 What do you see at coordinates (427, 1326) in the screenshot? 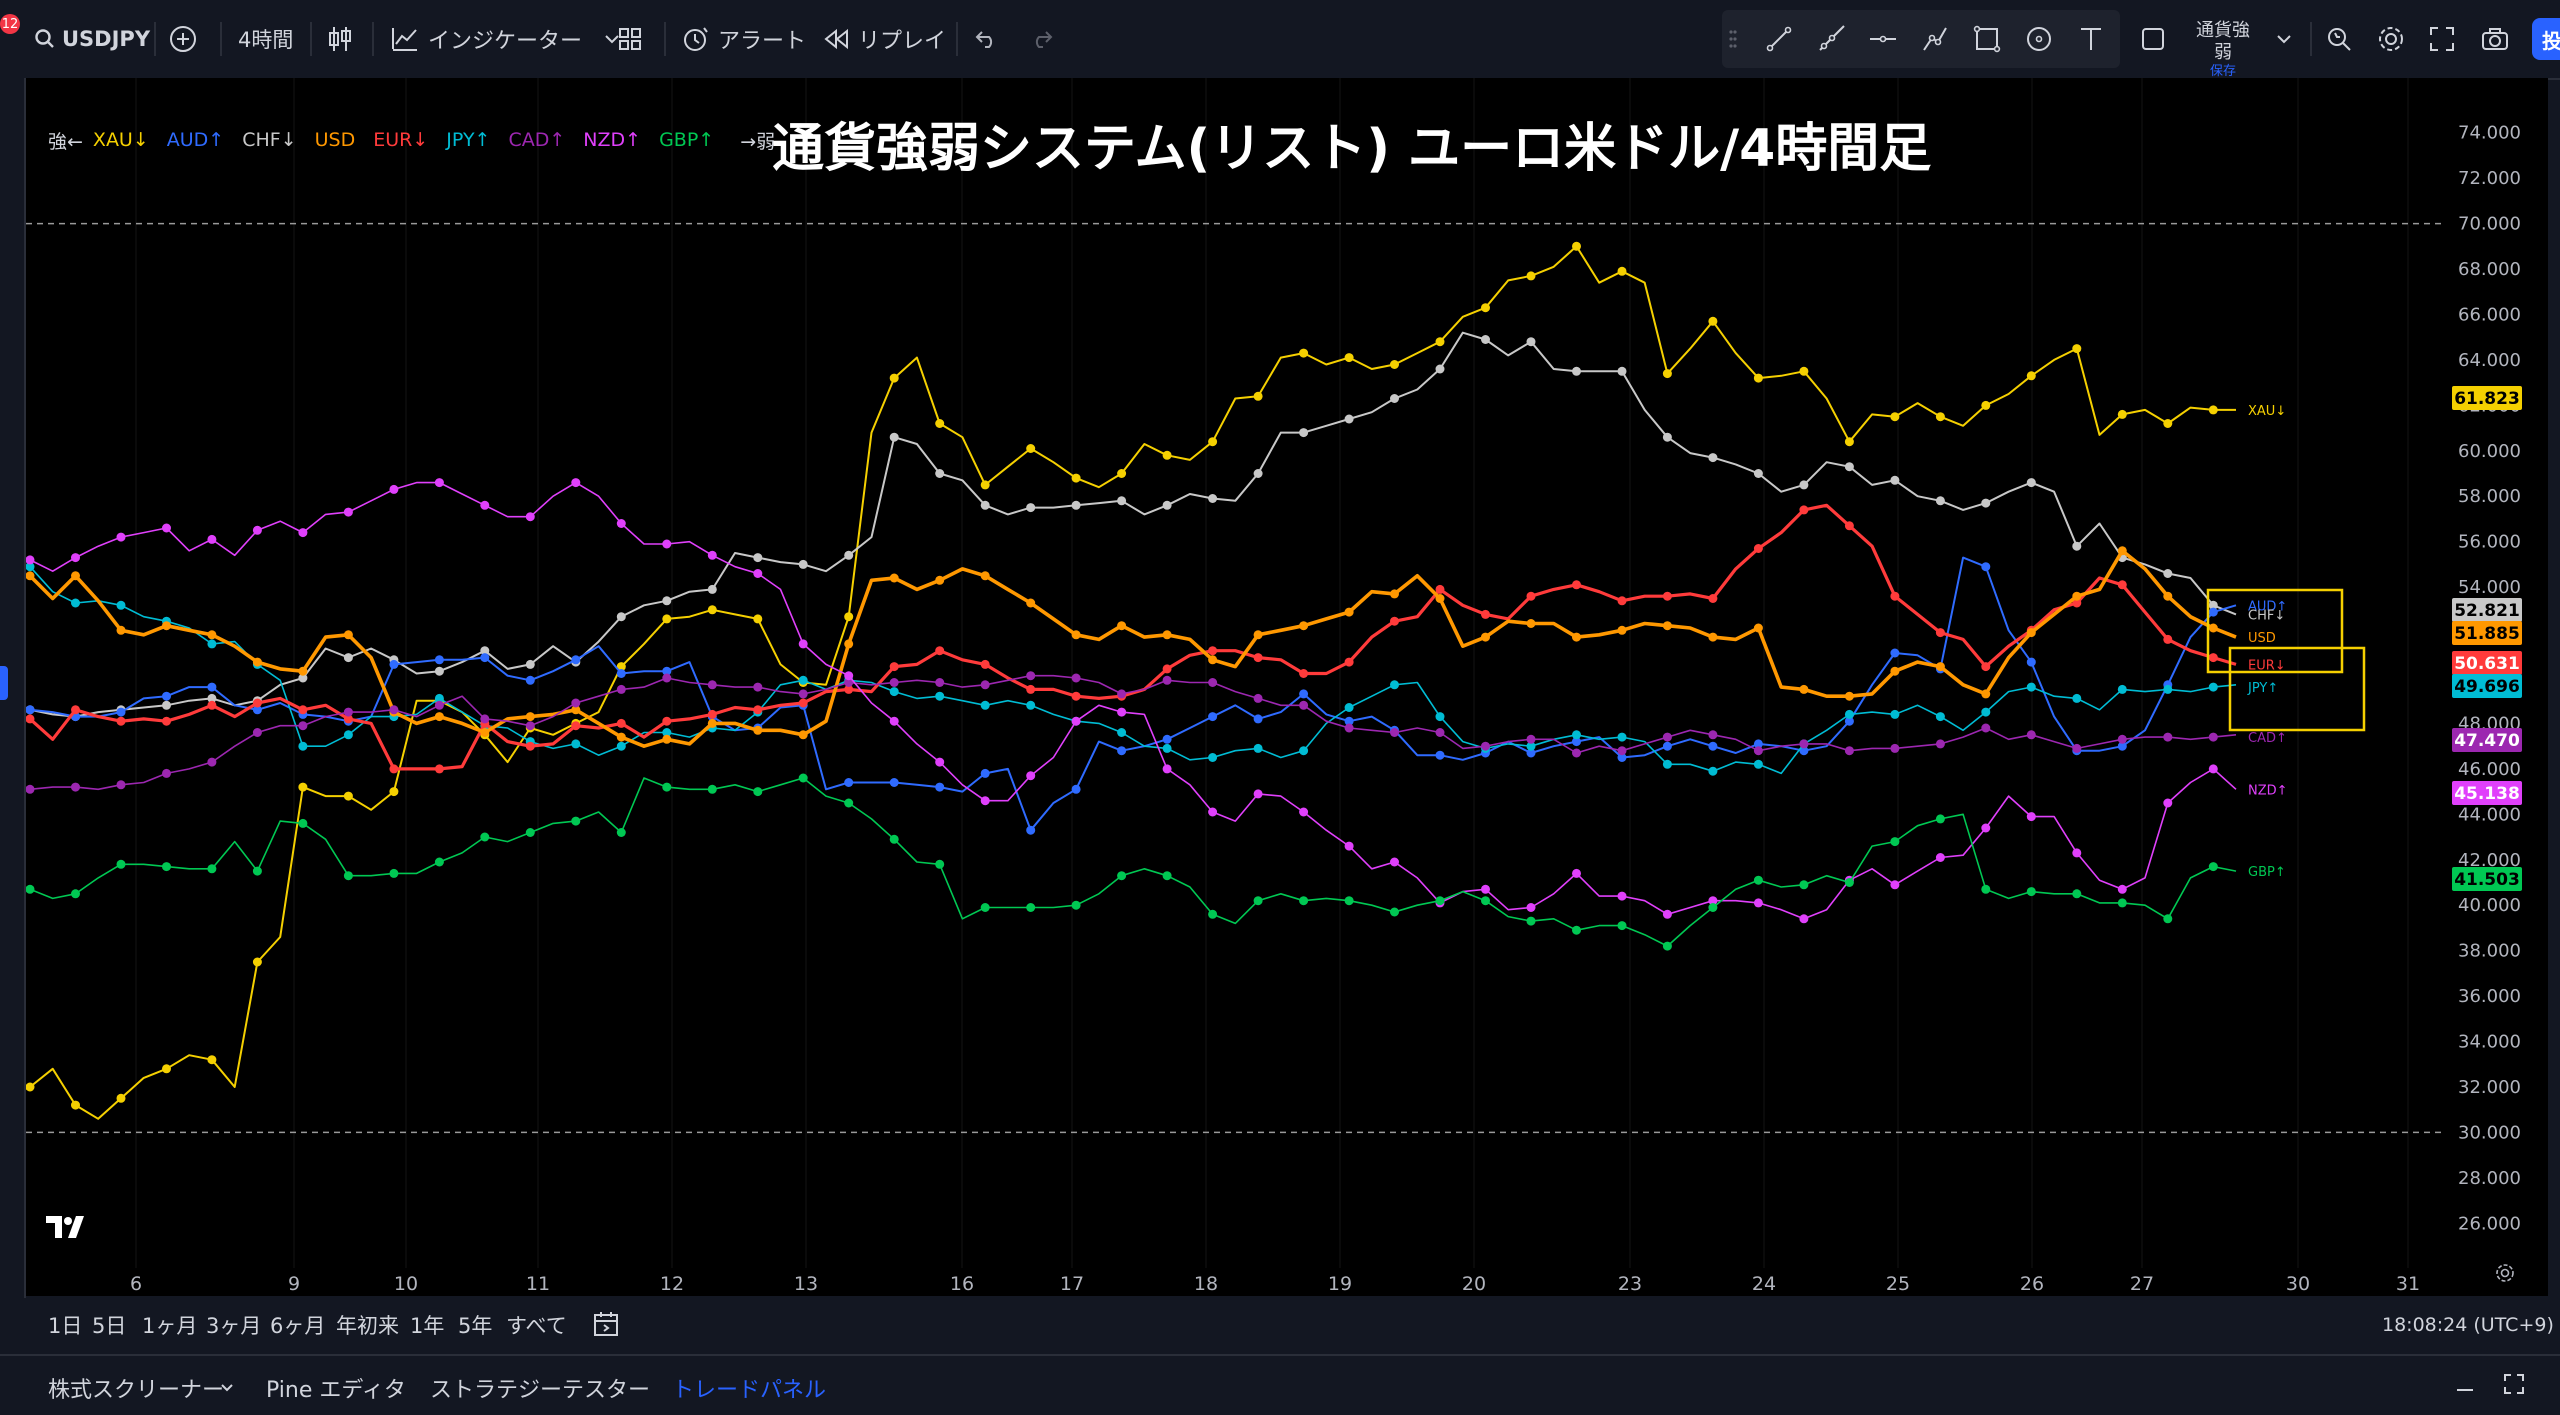
I see `range-button: 1年` at bounding box center [427, 1326].